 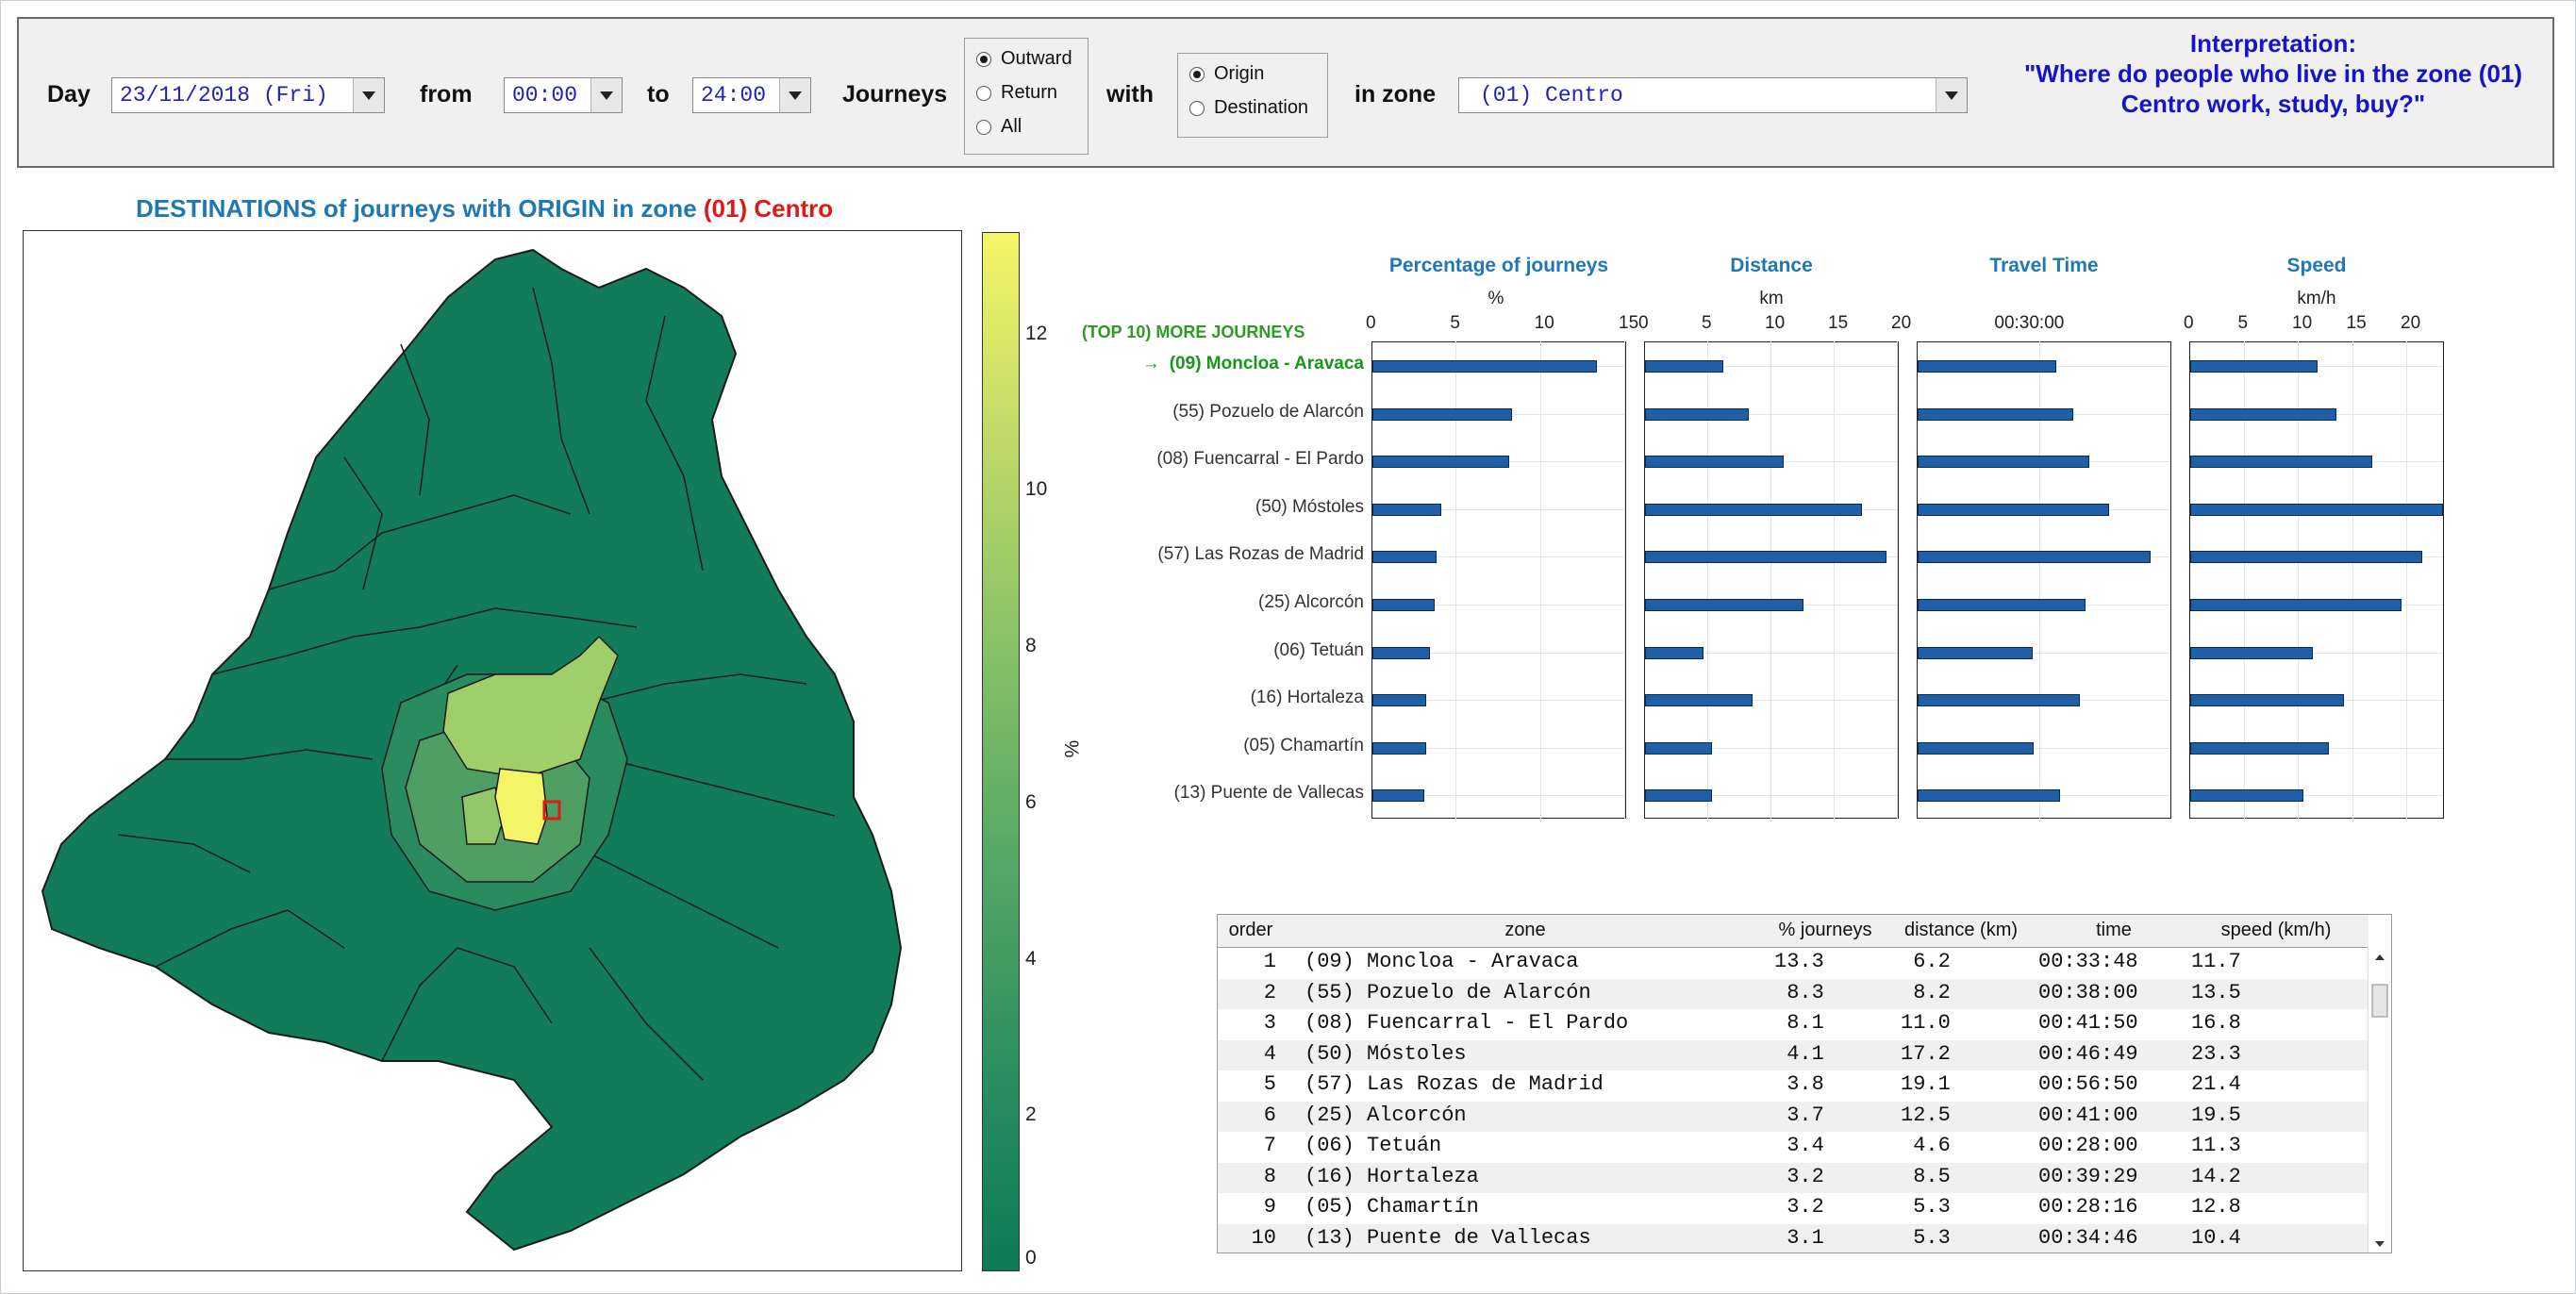 What do you see at coordinates (1793, 1054) in the screenshot?
I see `table-row: 4 (50) Móstoles 4.1 17.2 00:46:49 23.3` at bounding box center [1793, 1054].